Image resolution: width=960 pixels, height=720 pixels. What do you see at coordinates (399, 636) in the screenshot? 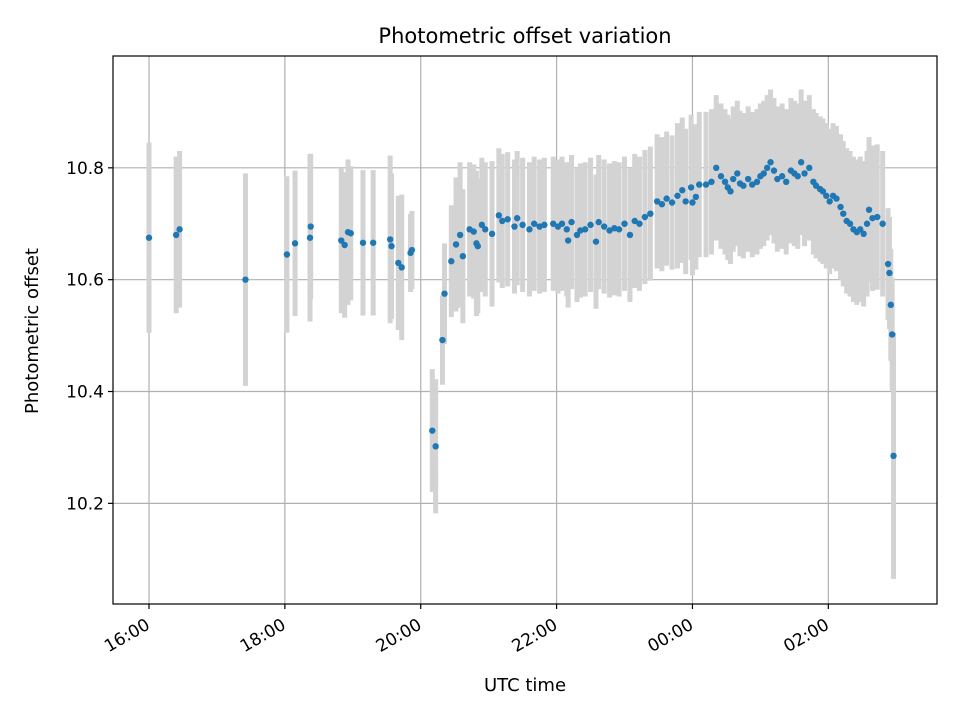
I see `x-tick-label: 20:00` at bounding box center [399, 636].